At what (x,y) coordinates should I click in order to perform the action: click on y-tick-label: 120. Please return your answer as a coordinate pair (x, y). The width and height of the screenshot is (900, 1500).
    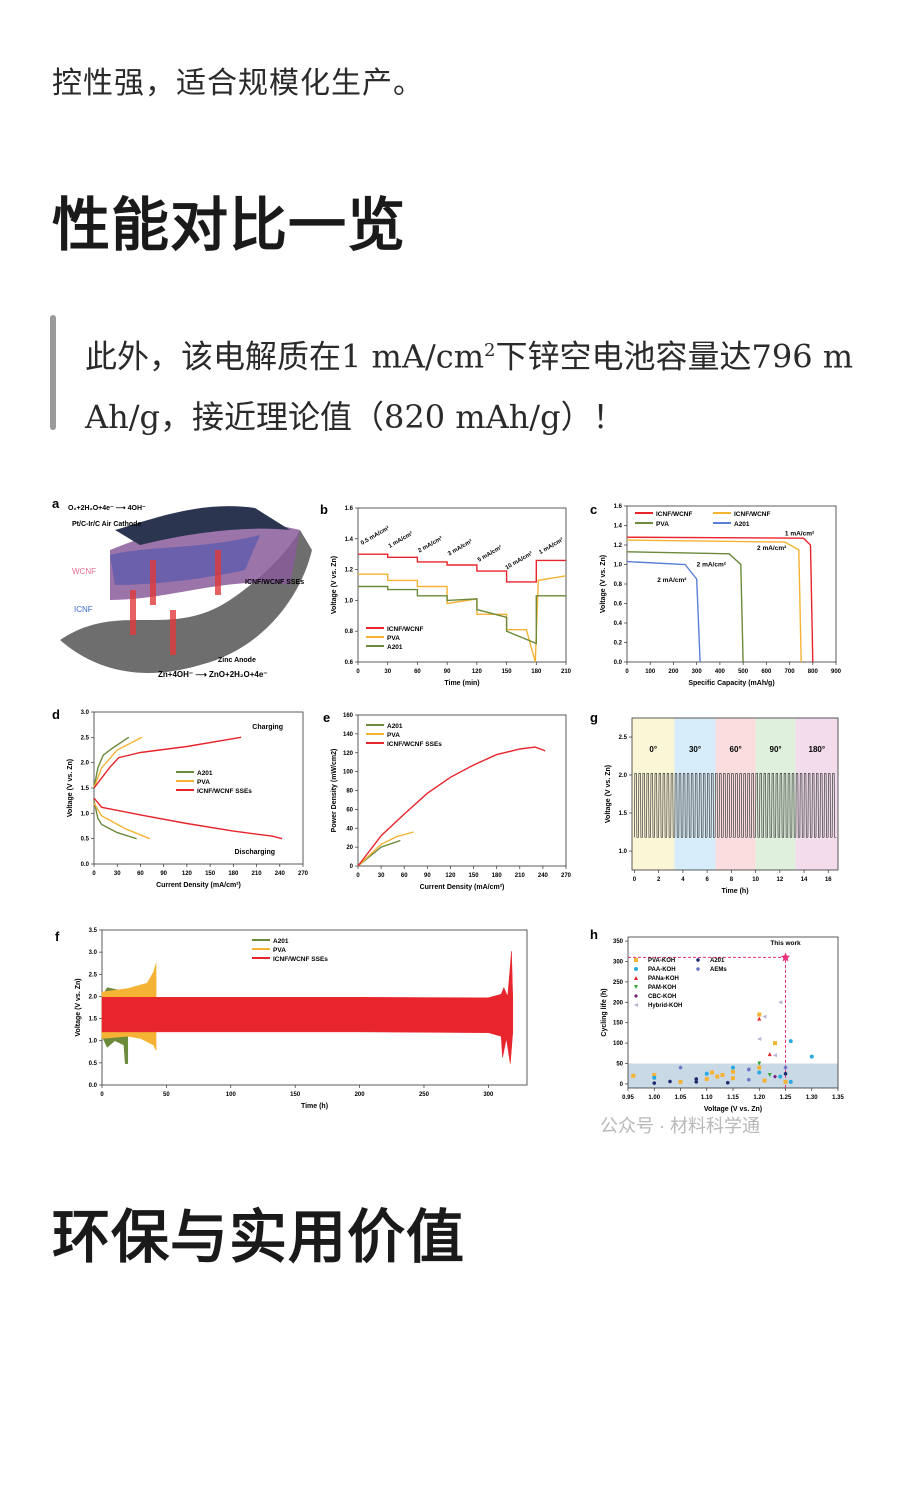
    Looking at the image, I should click on (348, 754).